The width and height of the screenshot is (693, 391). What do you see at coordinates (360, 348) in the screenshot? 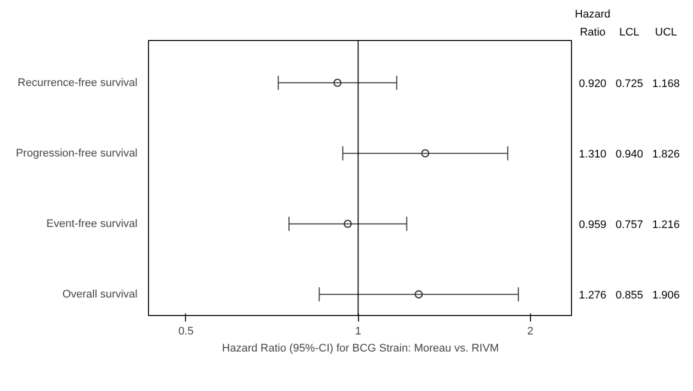
I see `x-axis-title: Hazard Ratio (95%-CI) for BCG Strain: Moreau vs. RIVM` at bounding box center [360, 348].